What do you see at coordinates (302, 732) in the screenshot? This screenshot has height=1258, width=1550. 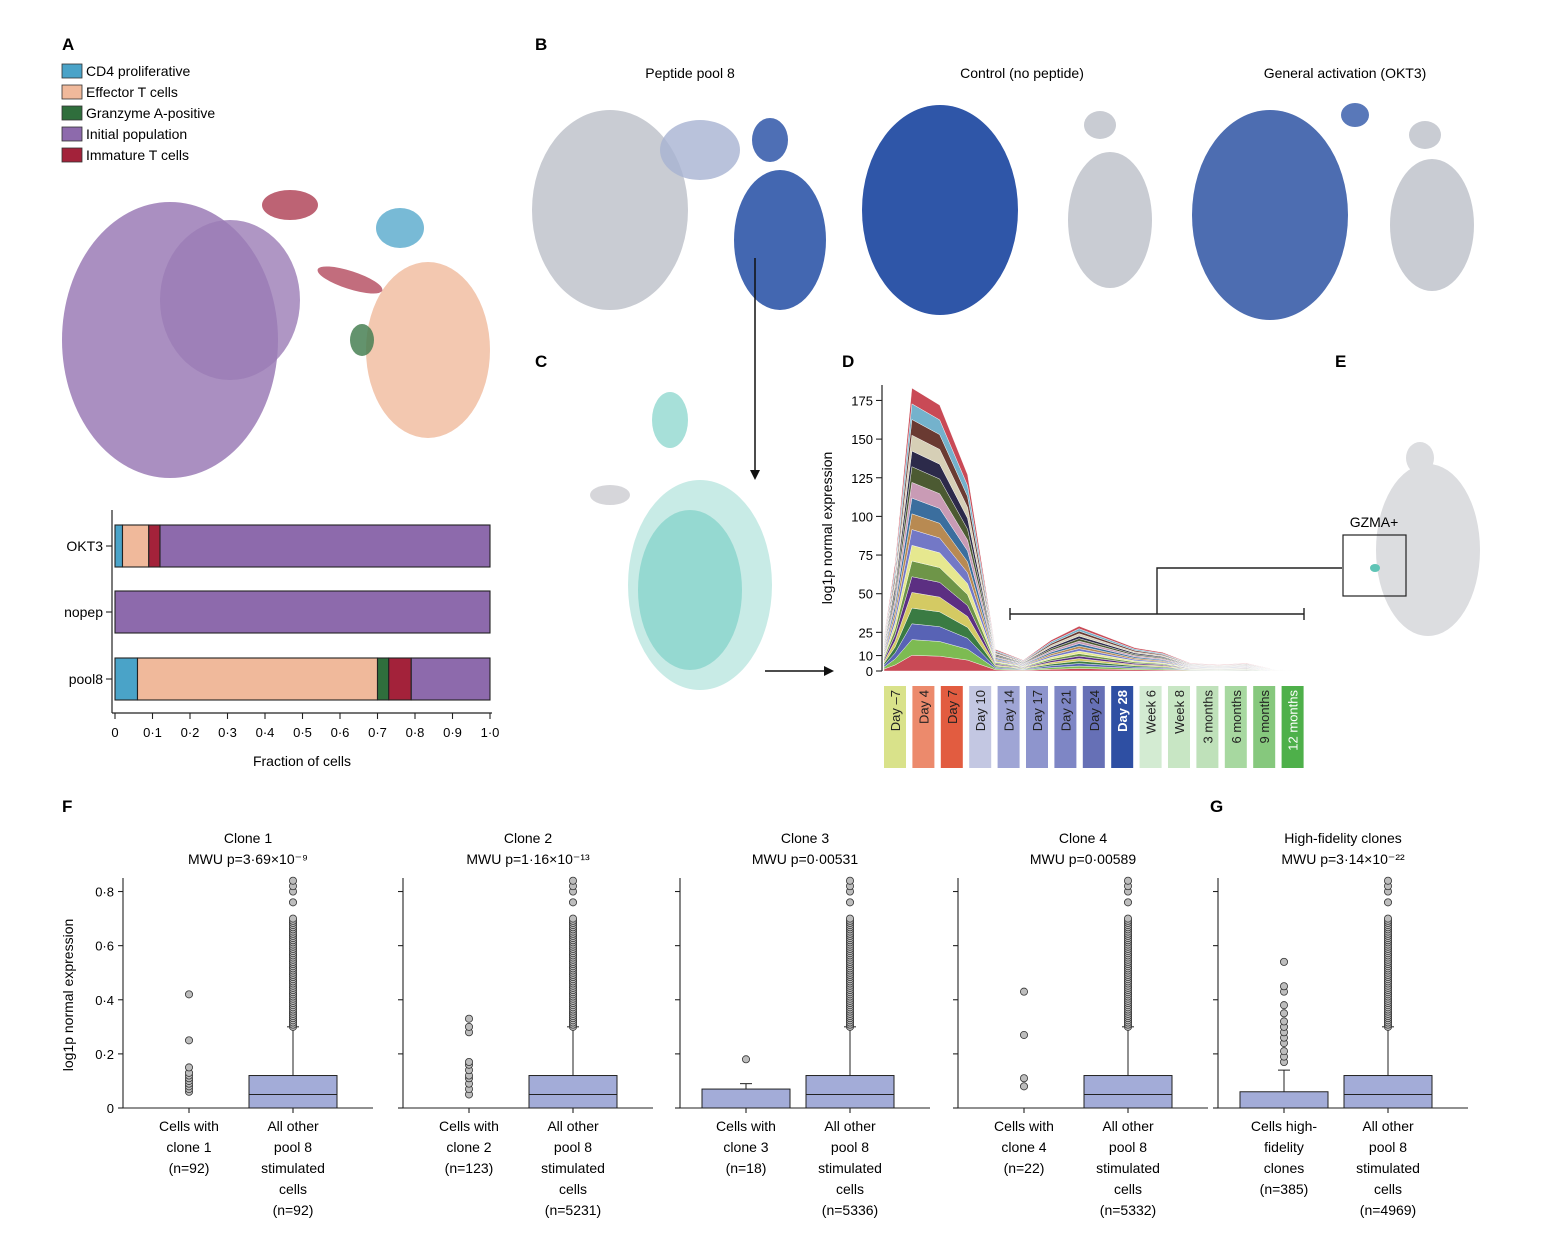 I see `x-tick-label: 0·5` at bounding box center [302, 732].